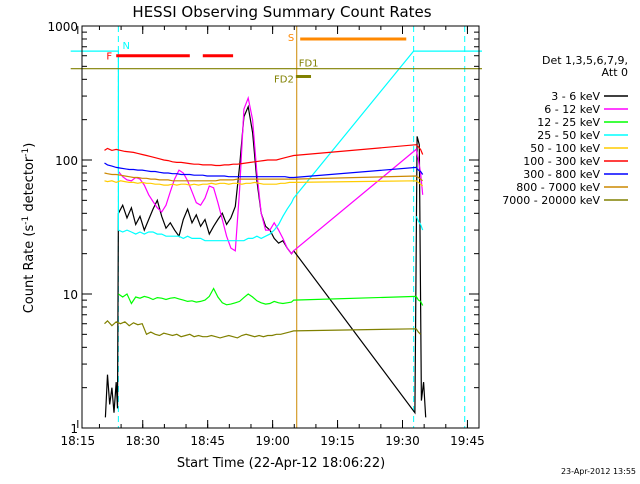 This screenshot has width=640, height=484. Describe the element at coordinates (70, 295) in the screenshot. I see `y-tick-label-1: 10` at that location.